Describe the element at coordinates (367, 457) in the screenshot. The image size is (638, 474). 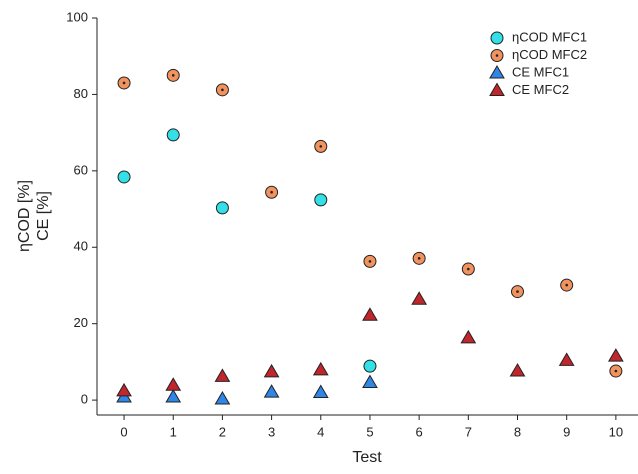
I see `x-axis-label: Test` at that location.